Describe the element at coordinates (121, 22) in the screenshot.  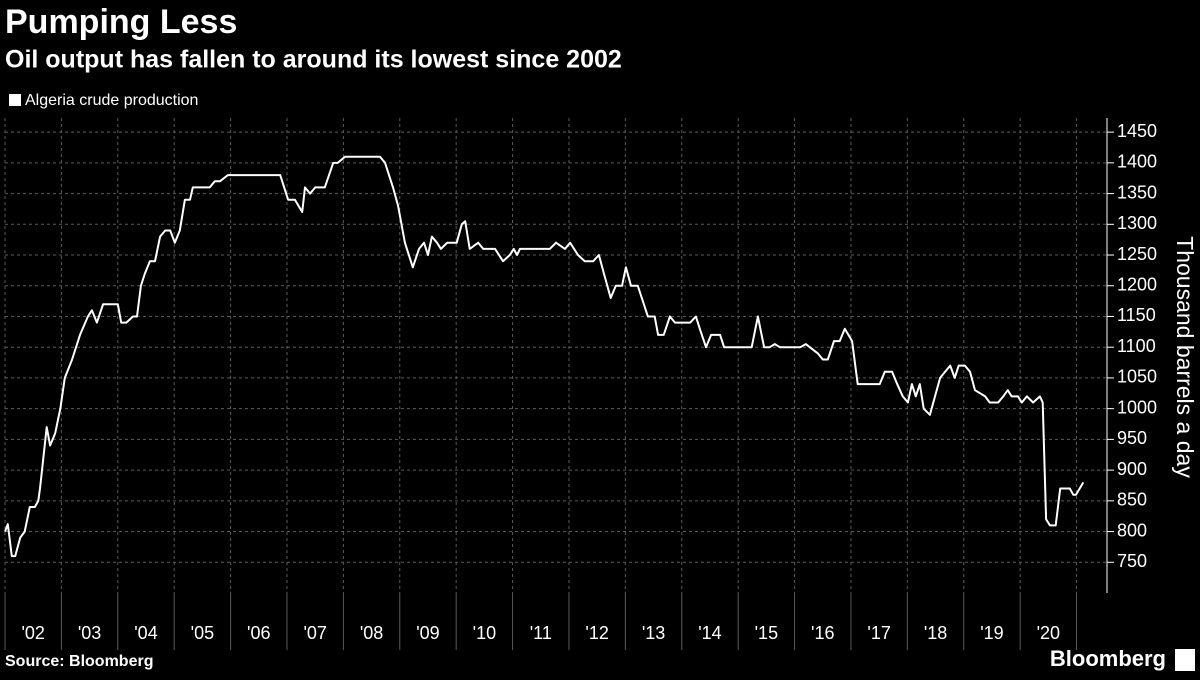
I see `chart-title: Pumping Less` at that location.